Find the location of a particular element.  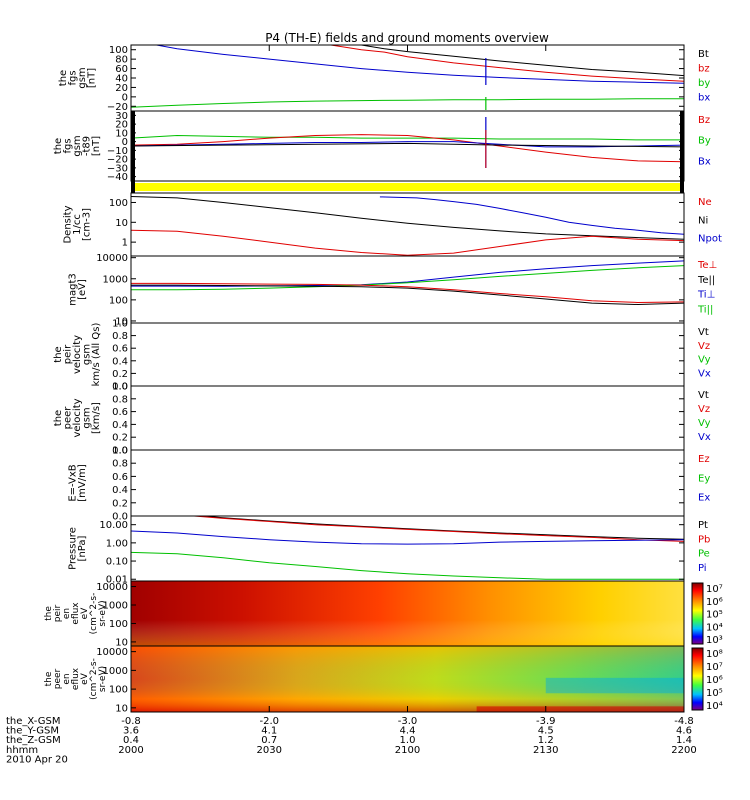

spectrogram-0-cbar-tick-0: 10⁷ is located at coordinates (714, 589).